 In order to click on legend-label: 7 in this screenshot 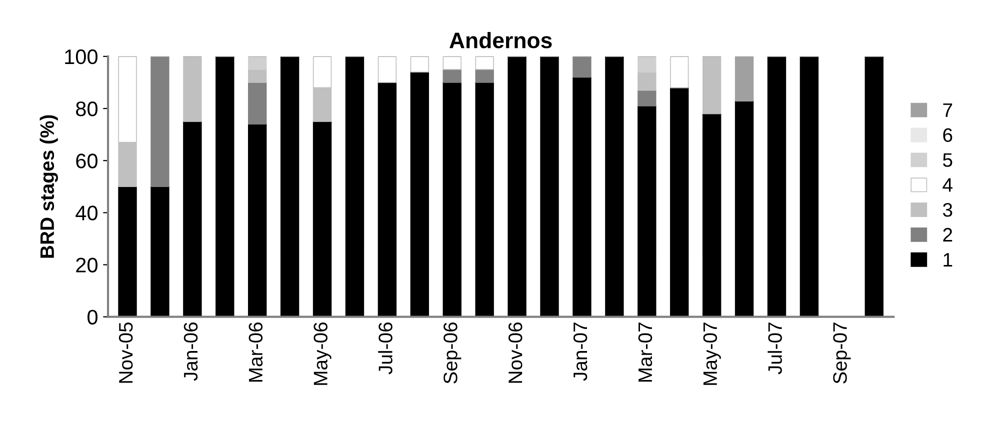, I will do `click(947, 110)`.